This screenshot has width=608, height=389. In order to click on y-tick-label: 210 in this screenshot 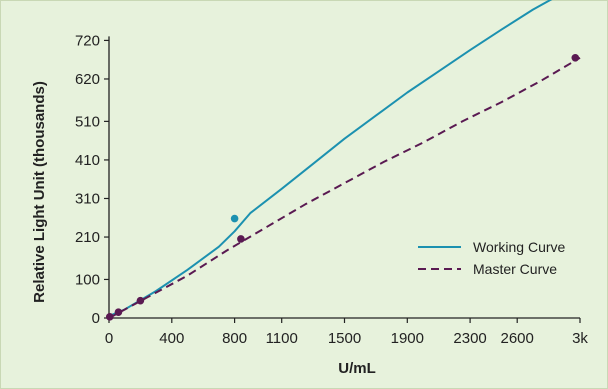, I will do `click(87, 237)`.